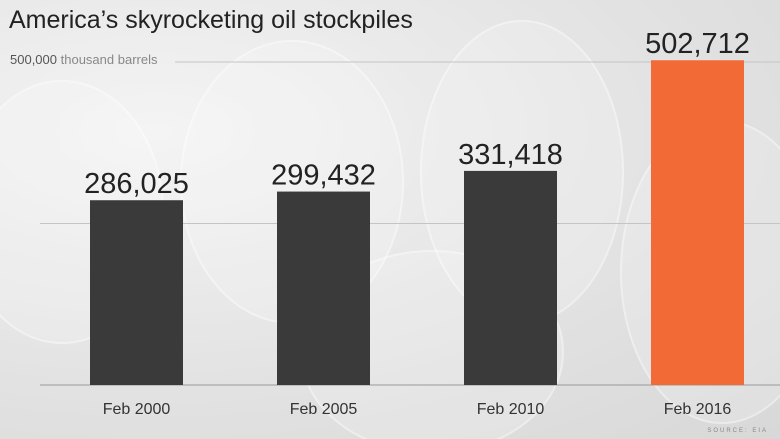 This screenshot has width=780, height=439. I want to click on bar-value-label: 502,712, so click(697, 44).